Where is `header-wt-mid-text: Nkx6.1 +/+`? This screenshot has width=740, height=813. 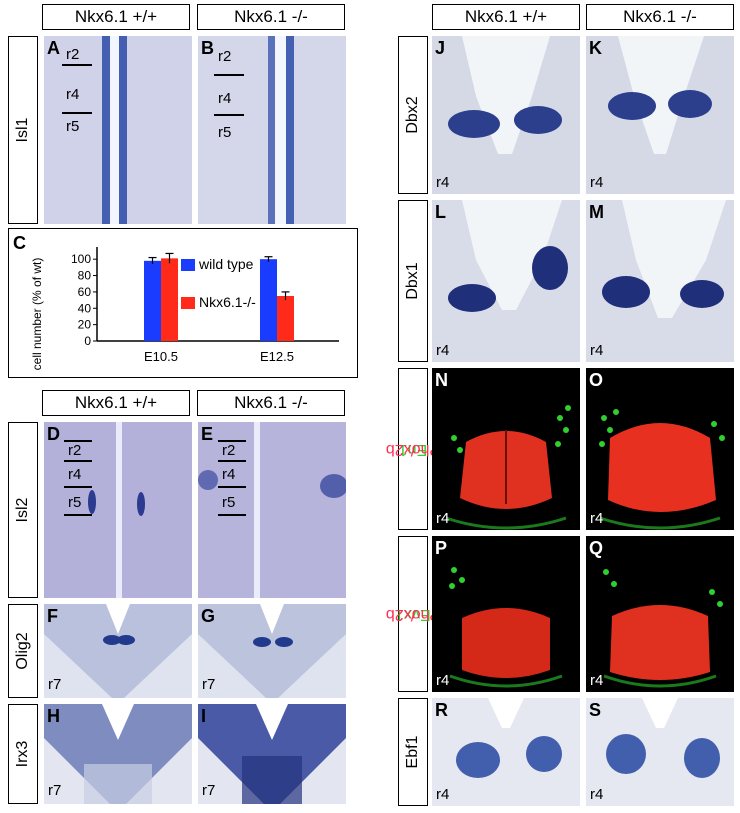 header-wt-mid-text: Nkx6.1 +/+ is located at coordinates (116, 402).